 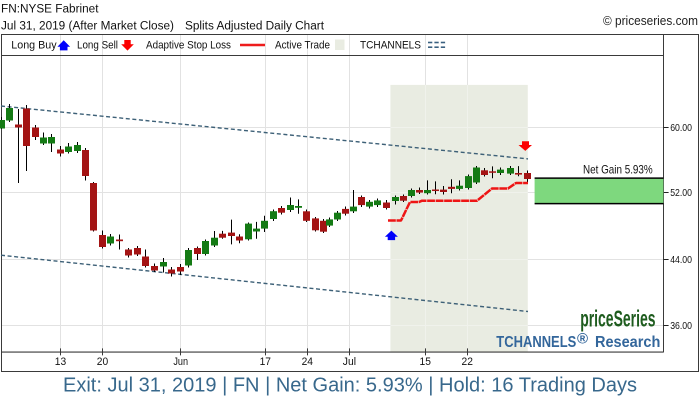 I want to click on svg-text: 44.00, so click(x=681, y=260).